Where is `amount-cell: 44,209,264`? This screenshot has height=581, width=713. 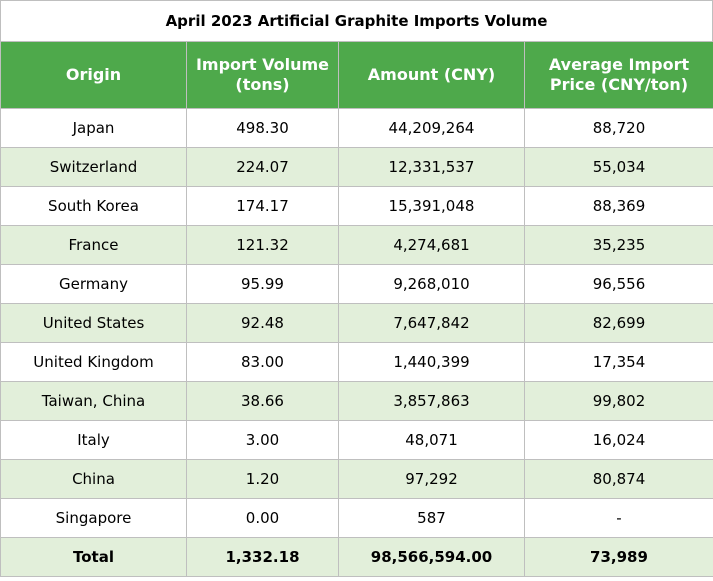 amount-cell: 44,209,264 is located at coordinates (432, 128).